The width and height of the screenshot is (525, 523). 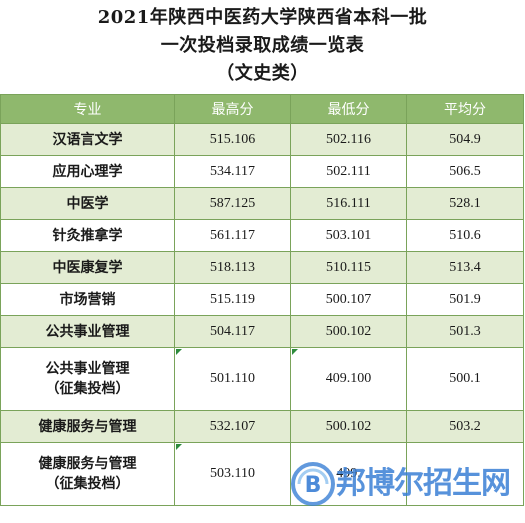 What do you see at coordinates (465, 299) in the screenshot?
I see `avg-score-cell: 501.9` at bounding box center [465, 299].